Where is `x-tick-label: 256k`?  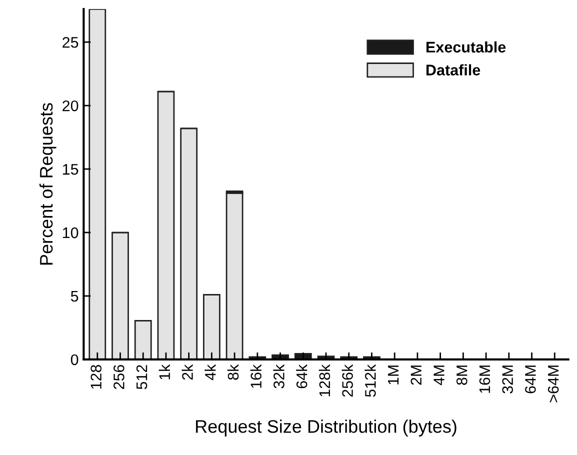
x-tick-label: 256k is located at coordinates (347, 380).